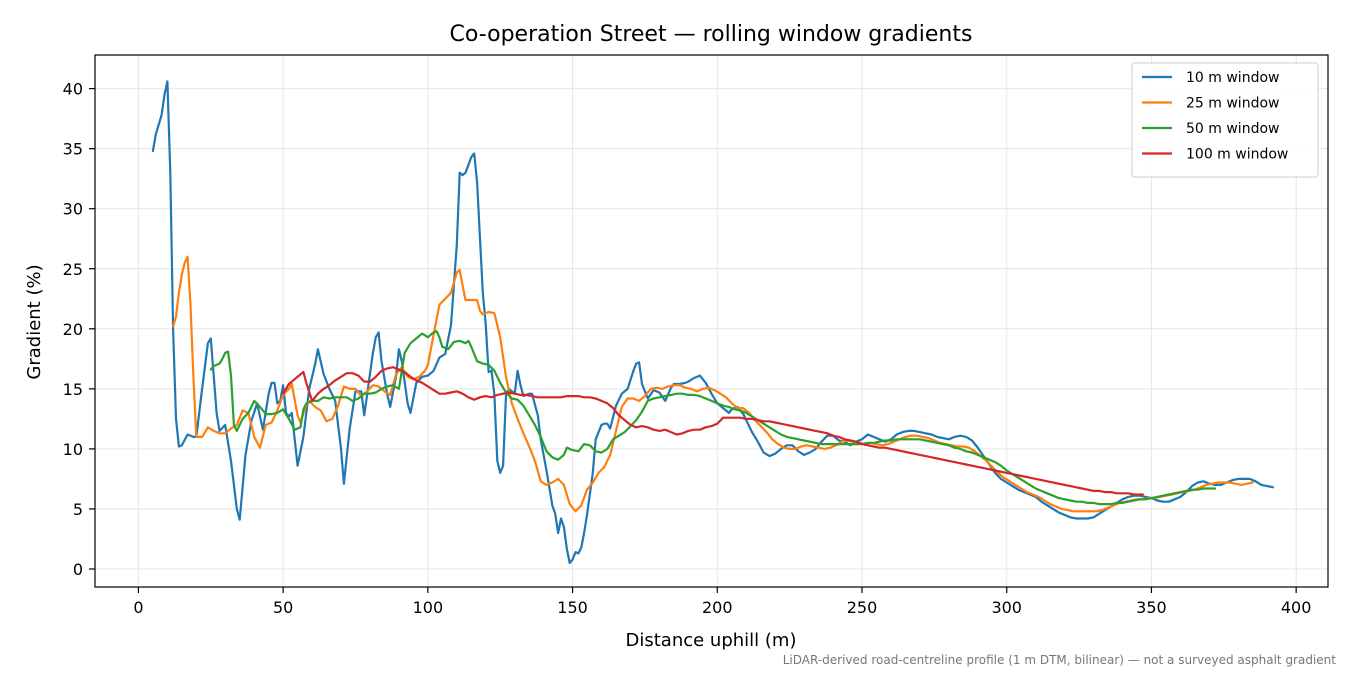  What do you see at coordinates (73, 269) in the screenshot?
I see `y-tick-label: 25` at bounding box center [73, 269].